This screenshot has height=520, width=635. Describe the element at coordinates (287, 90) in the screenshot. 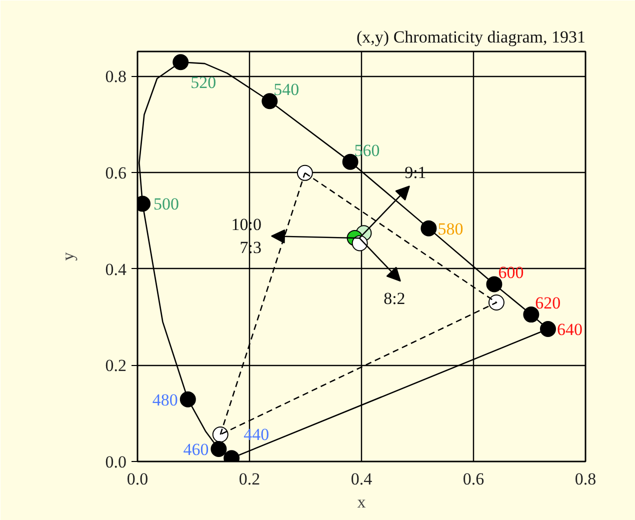

I see `annotation: 540` at that location.